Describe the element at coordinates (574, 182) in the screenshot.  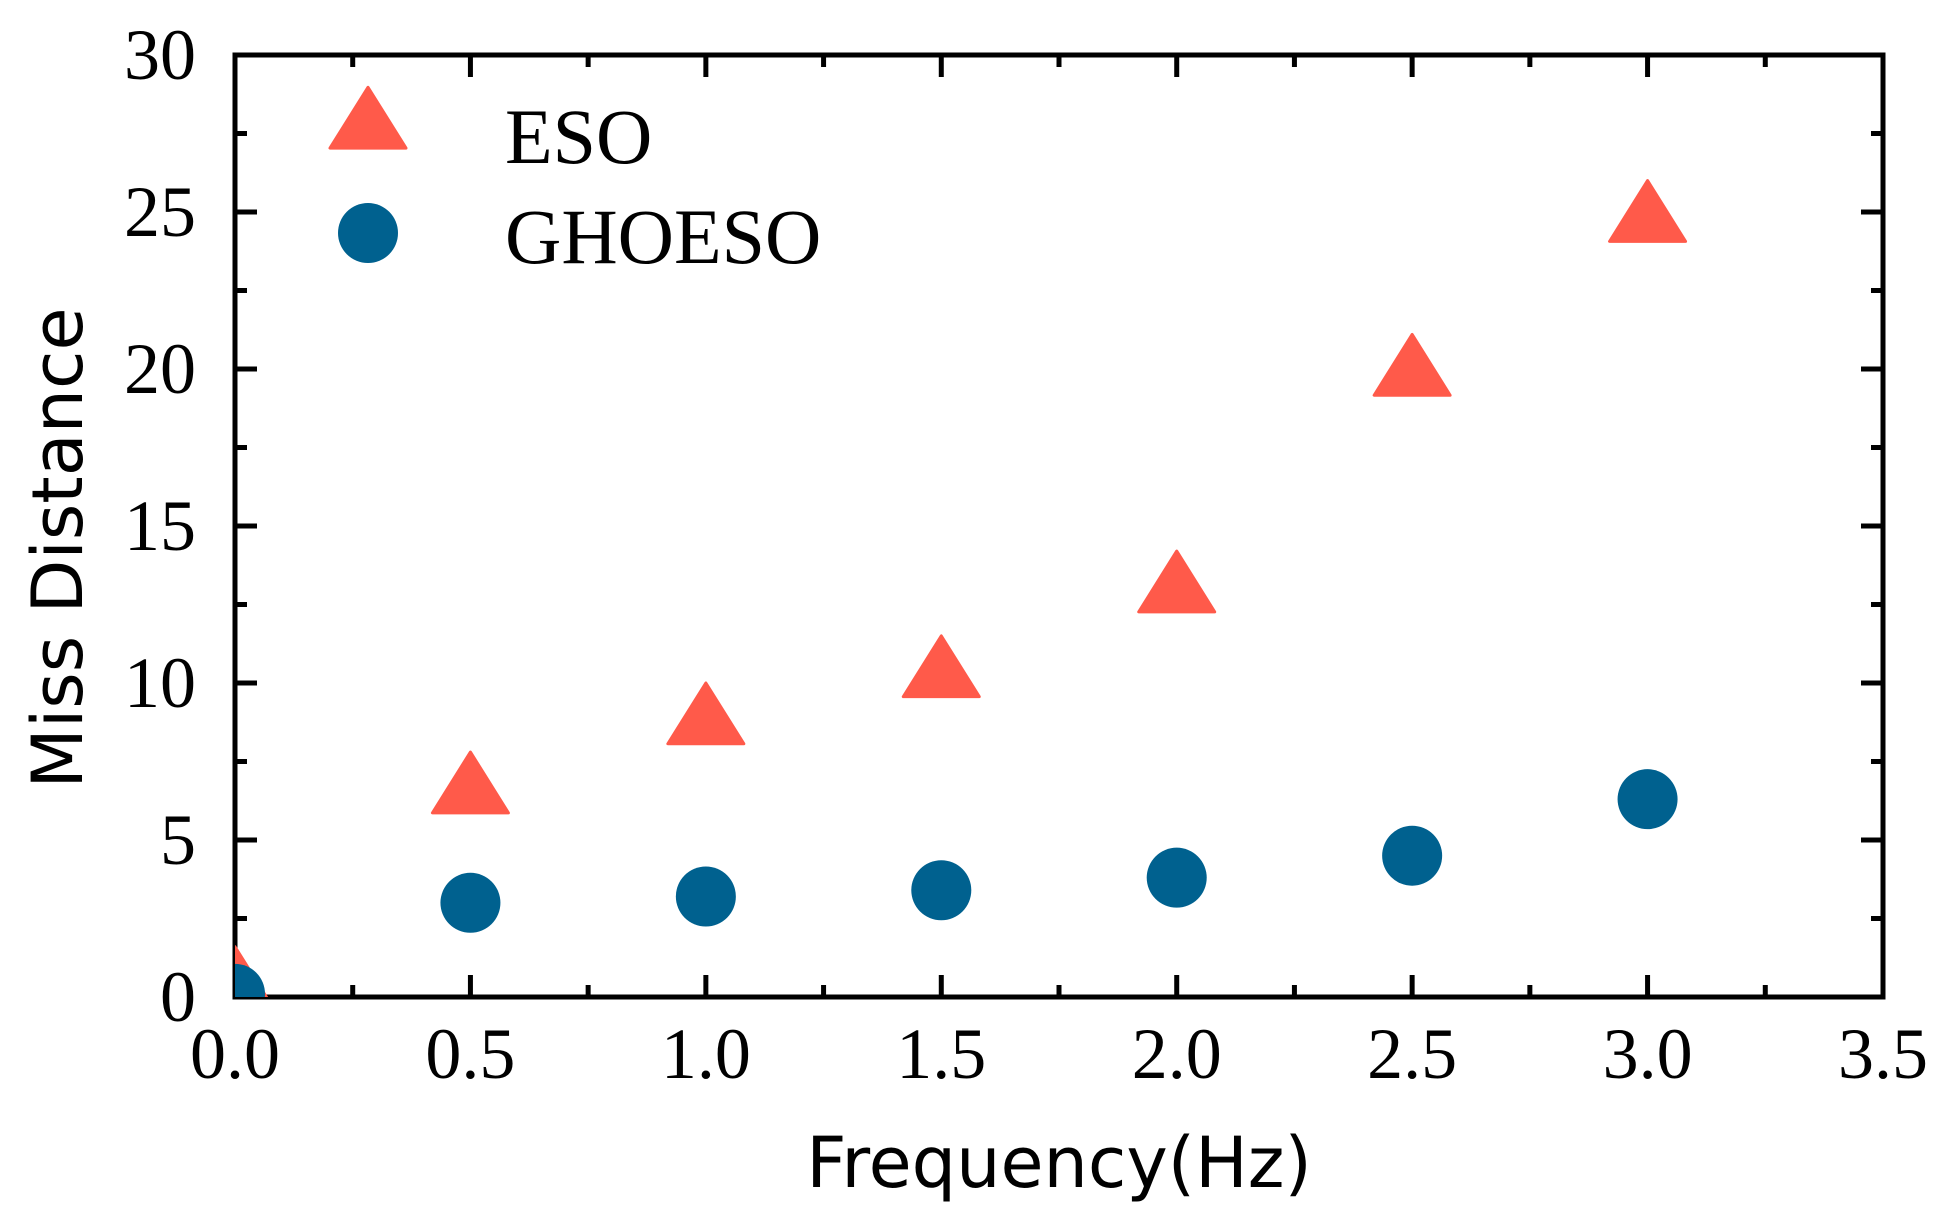
I see `legend: ESO GHOESO` at that location.